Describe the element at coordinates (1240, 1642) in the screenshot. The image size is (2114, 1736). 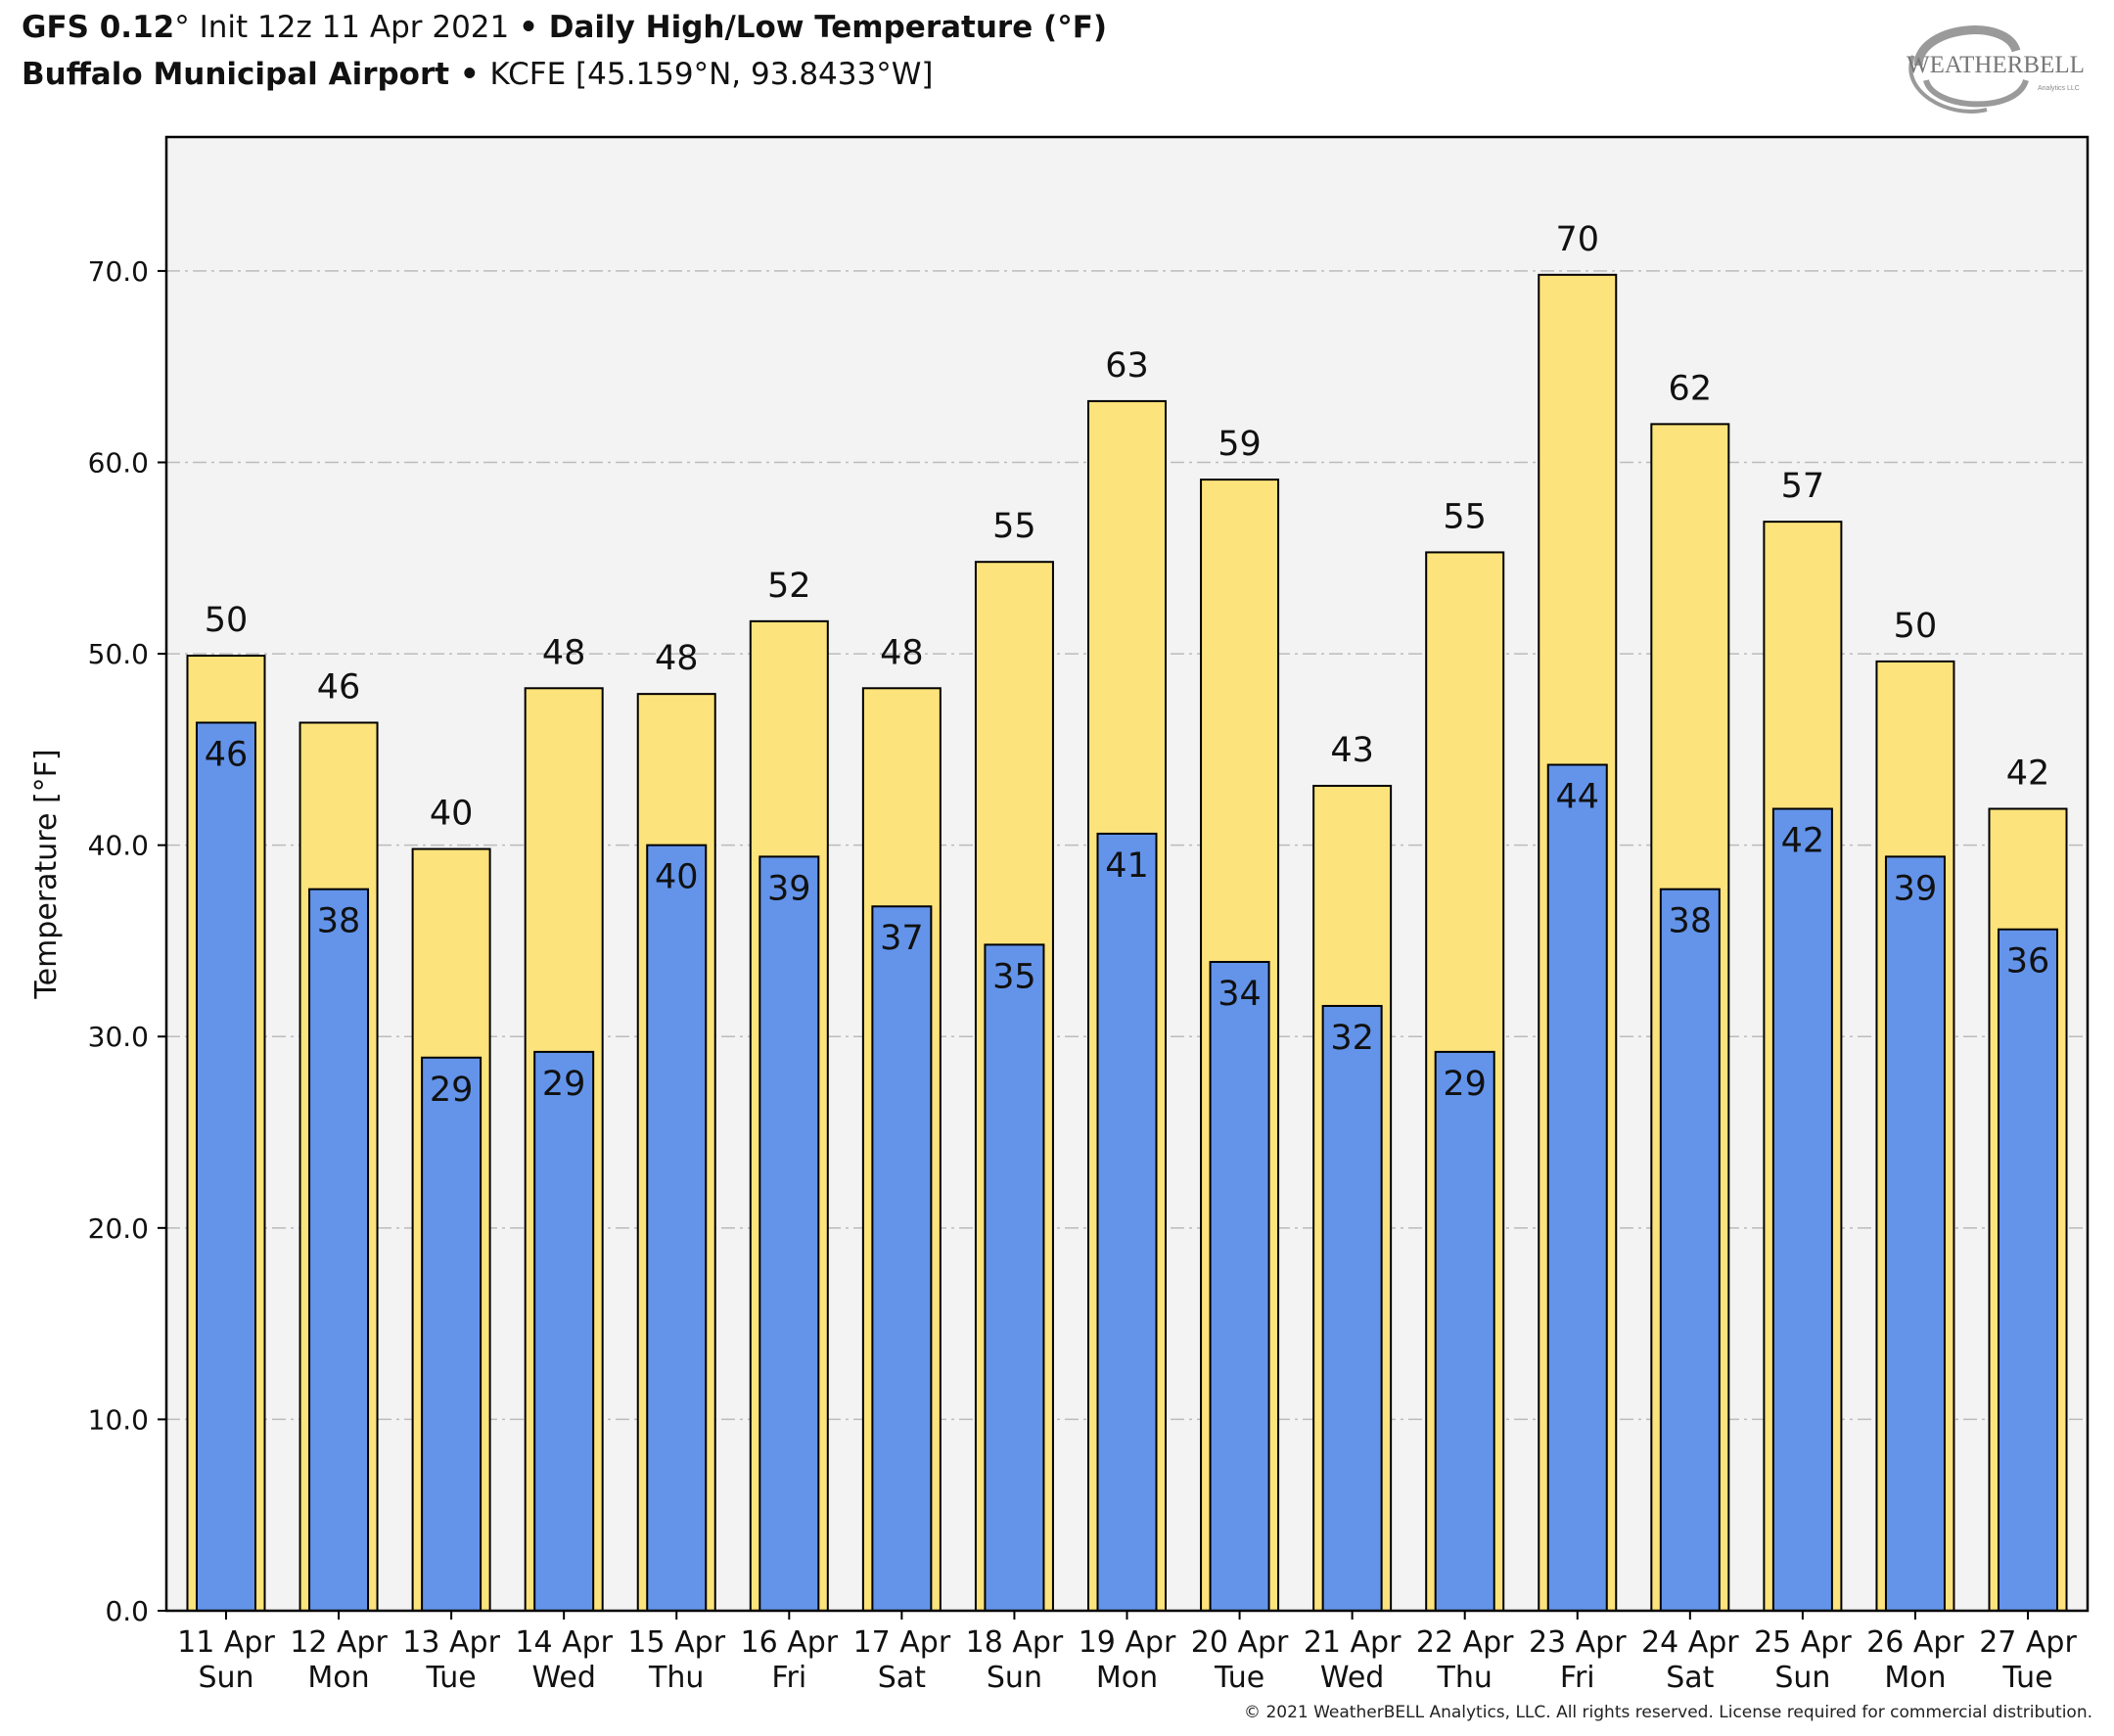
I see `x-tick-label-date: 20 Apr` at that location.